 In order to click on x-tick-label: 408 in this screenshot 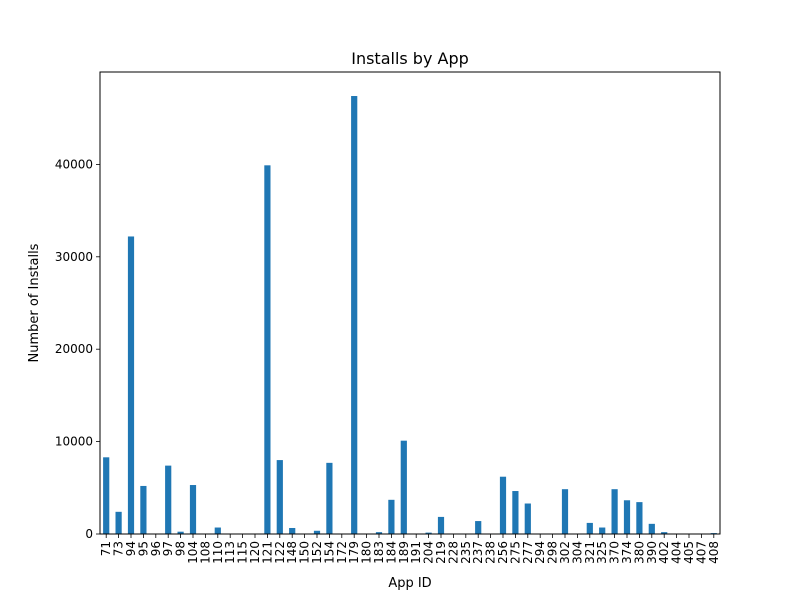, I will do `click(714, 552)`.